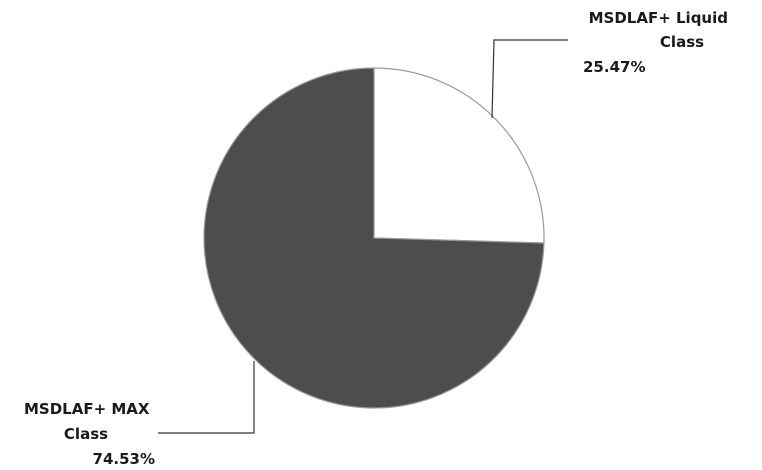 This screenshot has width=762, height=470. Describe the element at coordinates (682, 42) in the screenshot. I see `label-liquid-class-line2: Class` at that location.